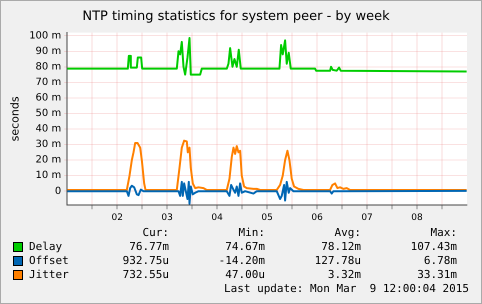 This screenshot has height=304, width=482. What do you see at coordinates (347, 232) in the screenshot?
I see `text: Avg:` at bounding box center [347, 232].